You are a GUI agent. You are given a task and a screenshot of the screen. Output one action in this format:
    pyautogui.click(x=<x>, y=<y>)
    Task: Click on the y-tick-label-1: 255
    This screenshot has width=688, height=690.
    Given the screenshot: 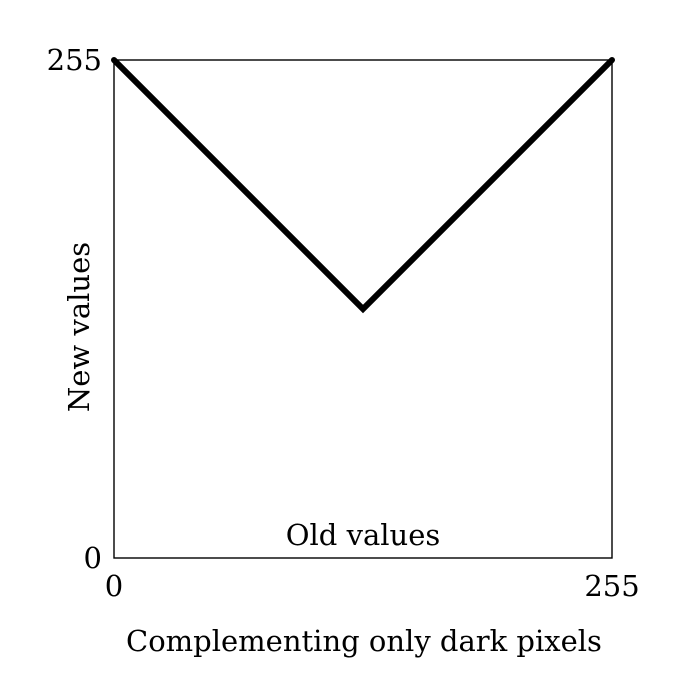 What is the action you would take?
    pyautogui.click(x=74, y=60)
    